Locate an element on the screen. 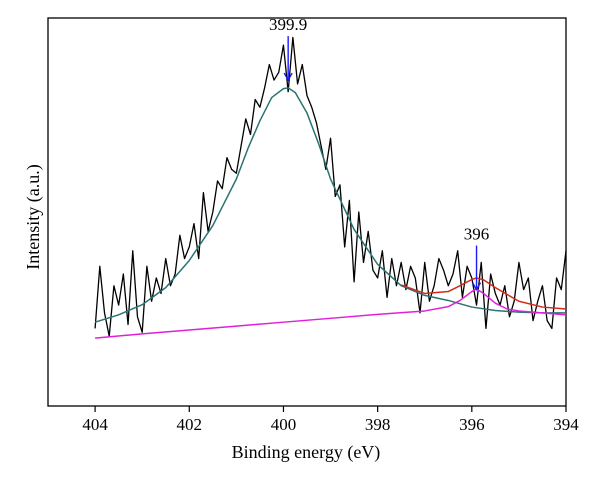 This screenshot has height=486, width=600. x-tick-label: 404 is located at coordinates (95, 424).